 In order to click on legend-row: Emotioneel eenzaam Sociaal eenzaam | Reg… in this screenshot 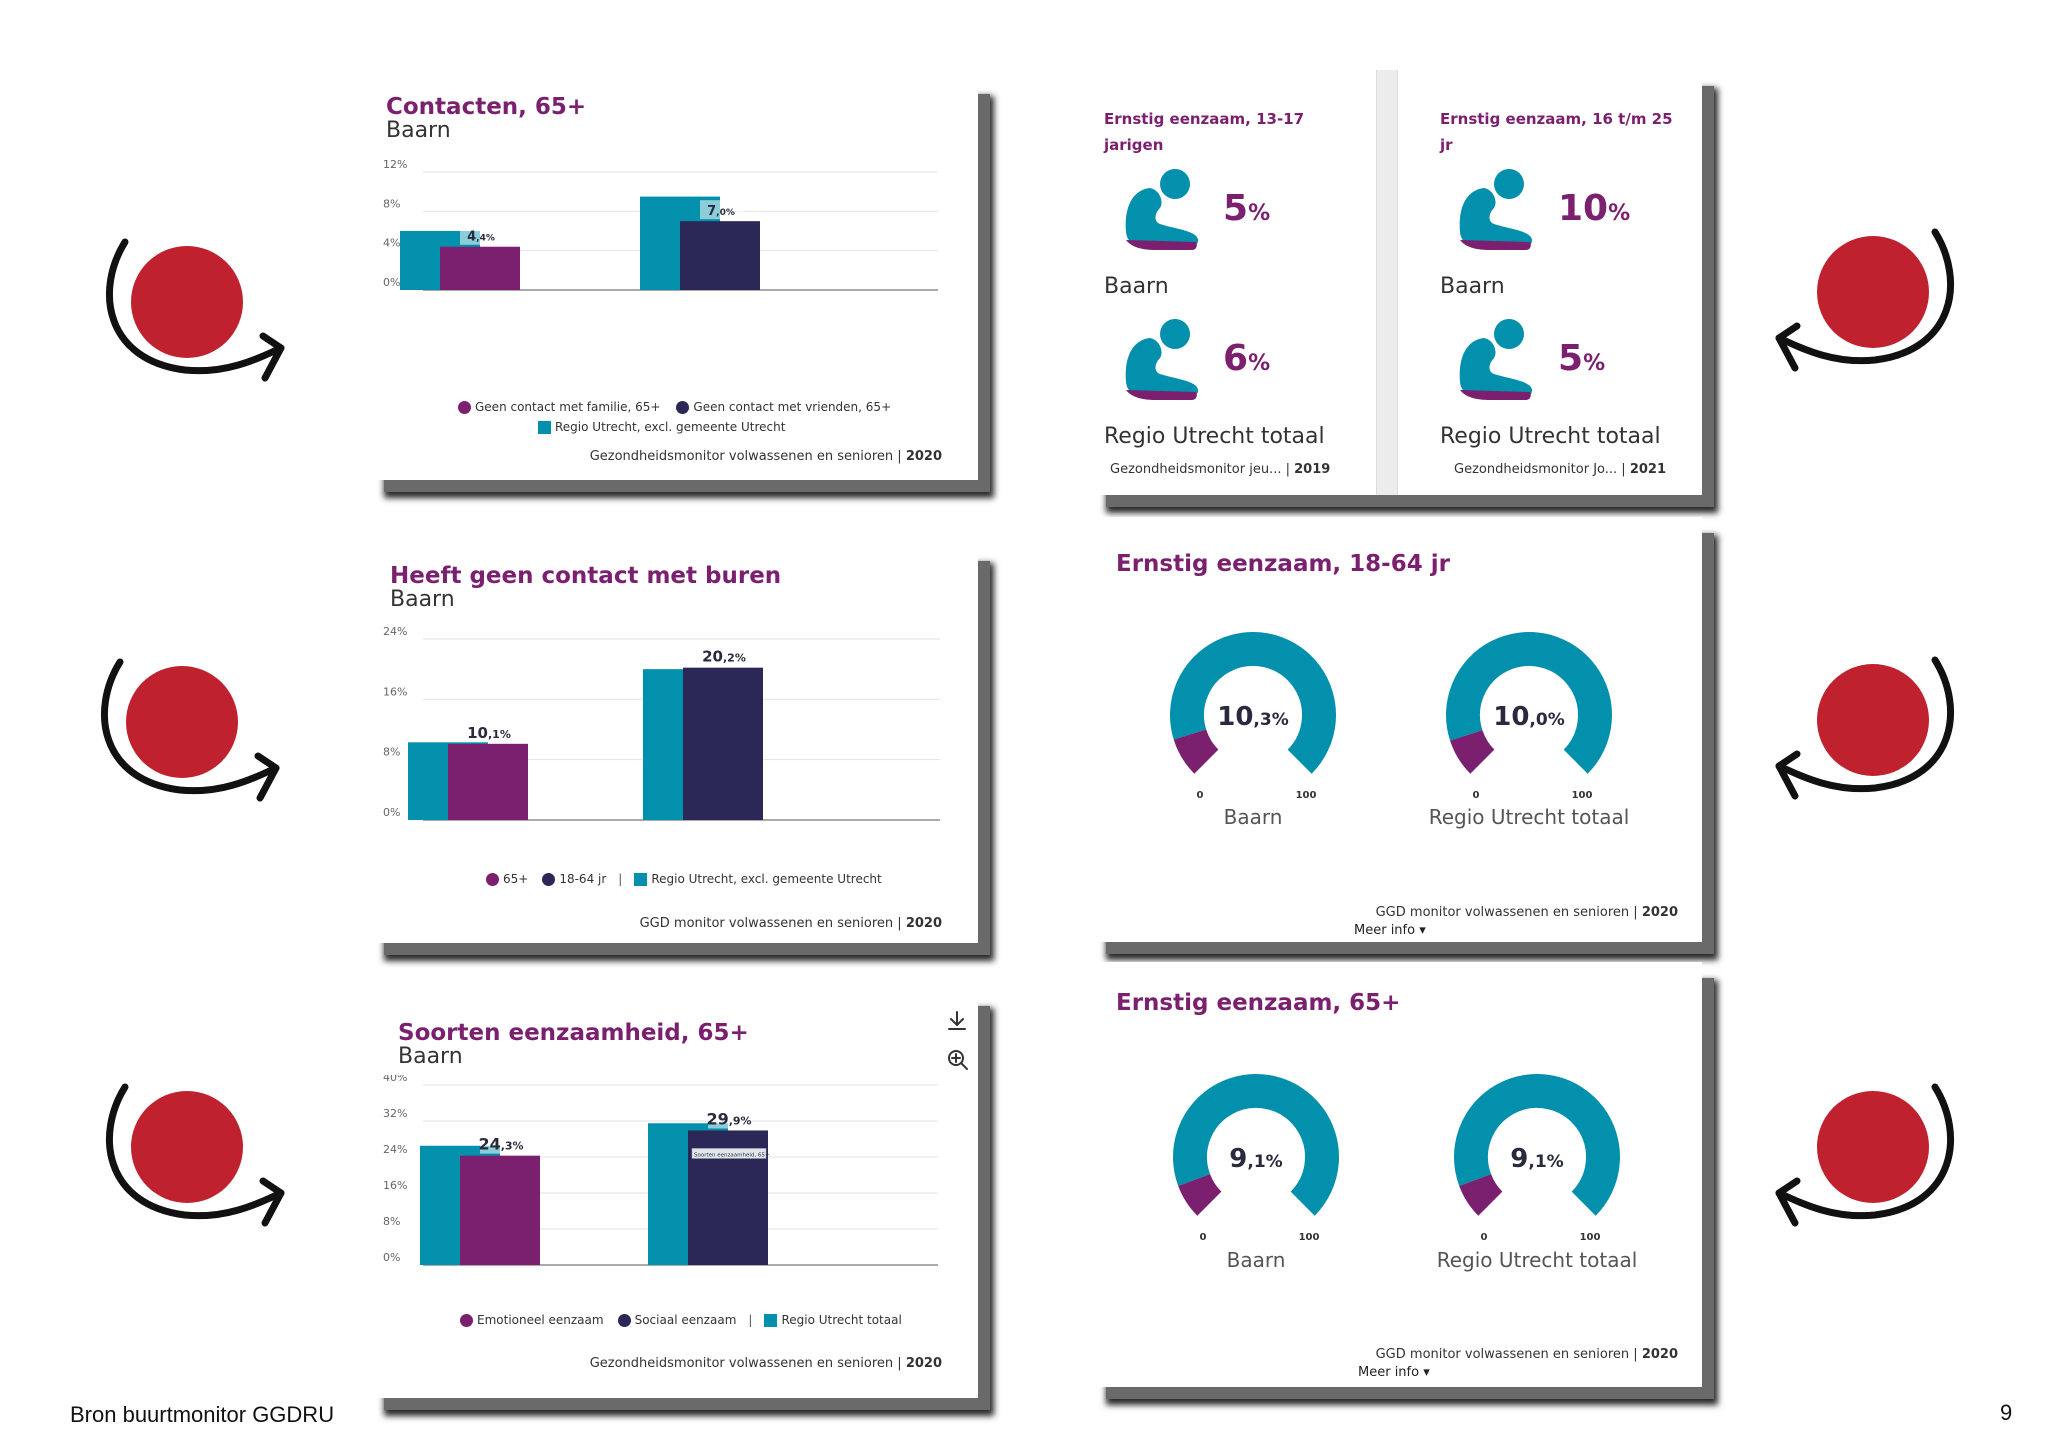, I will do `click(681, 1320)`.